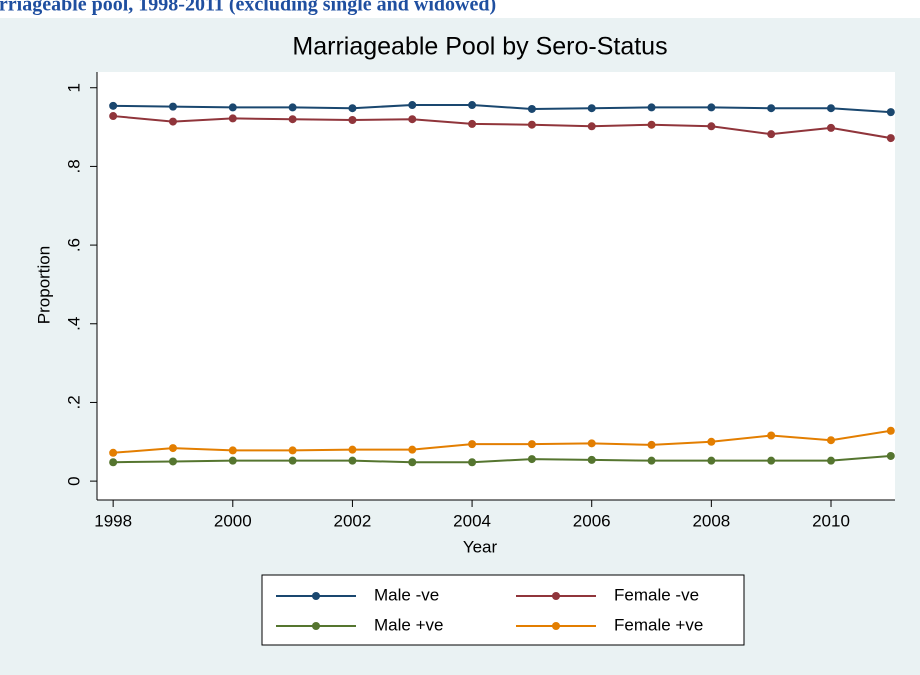 The image size is (920, 675). I want to click on x-tick-label: 2008, so click(711, 520).